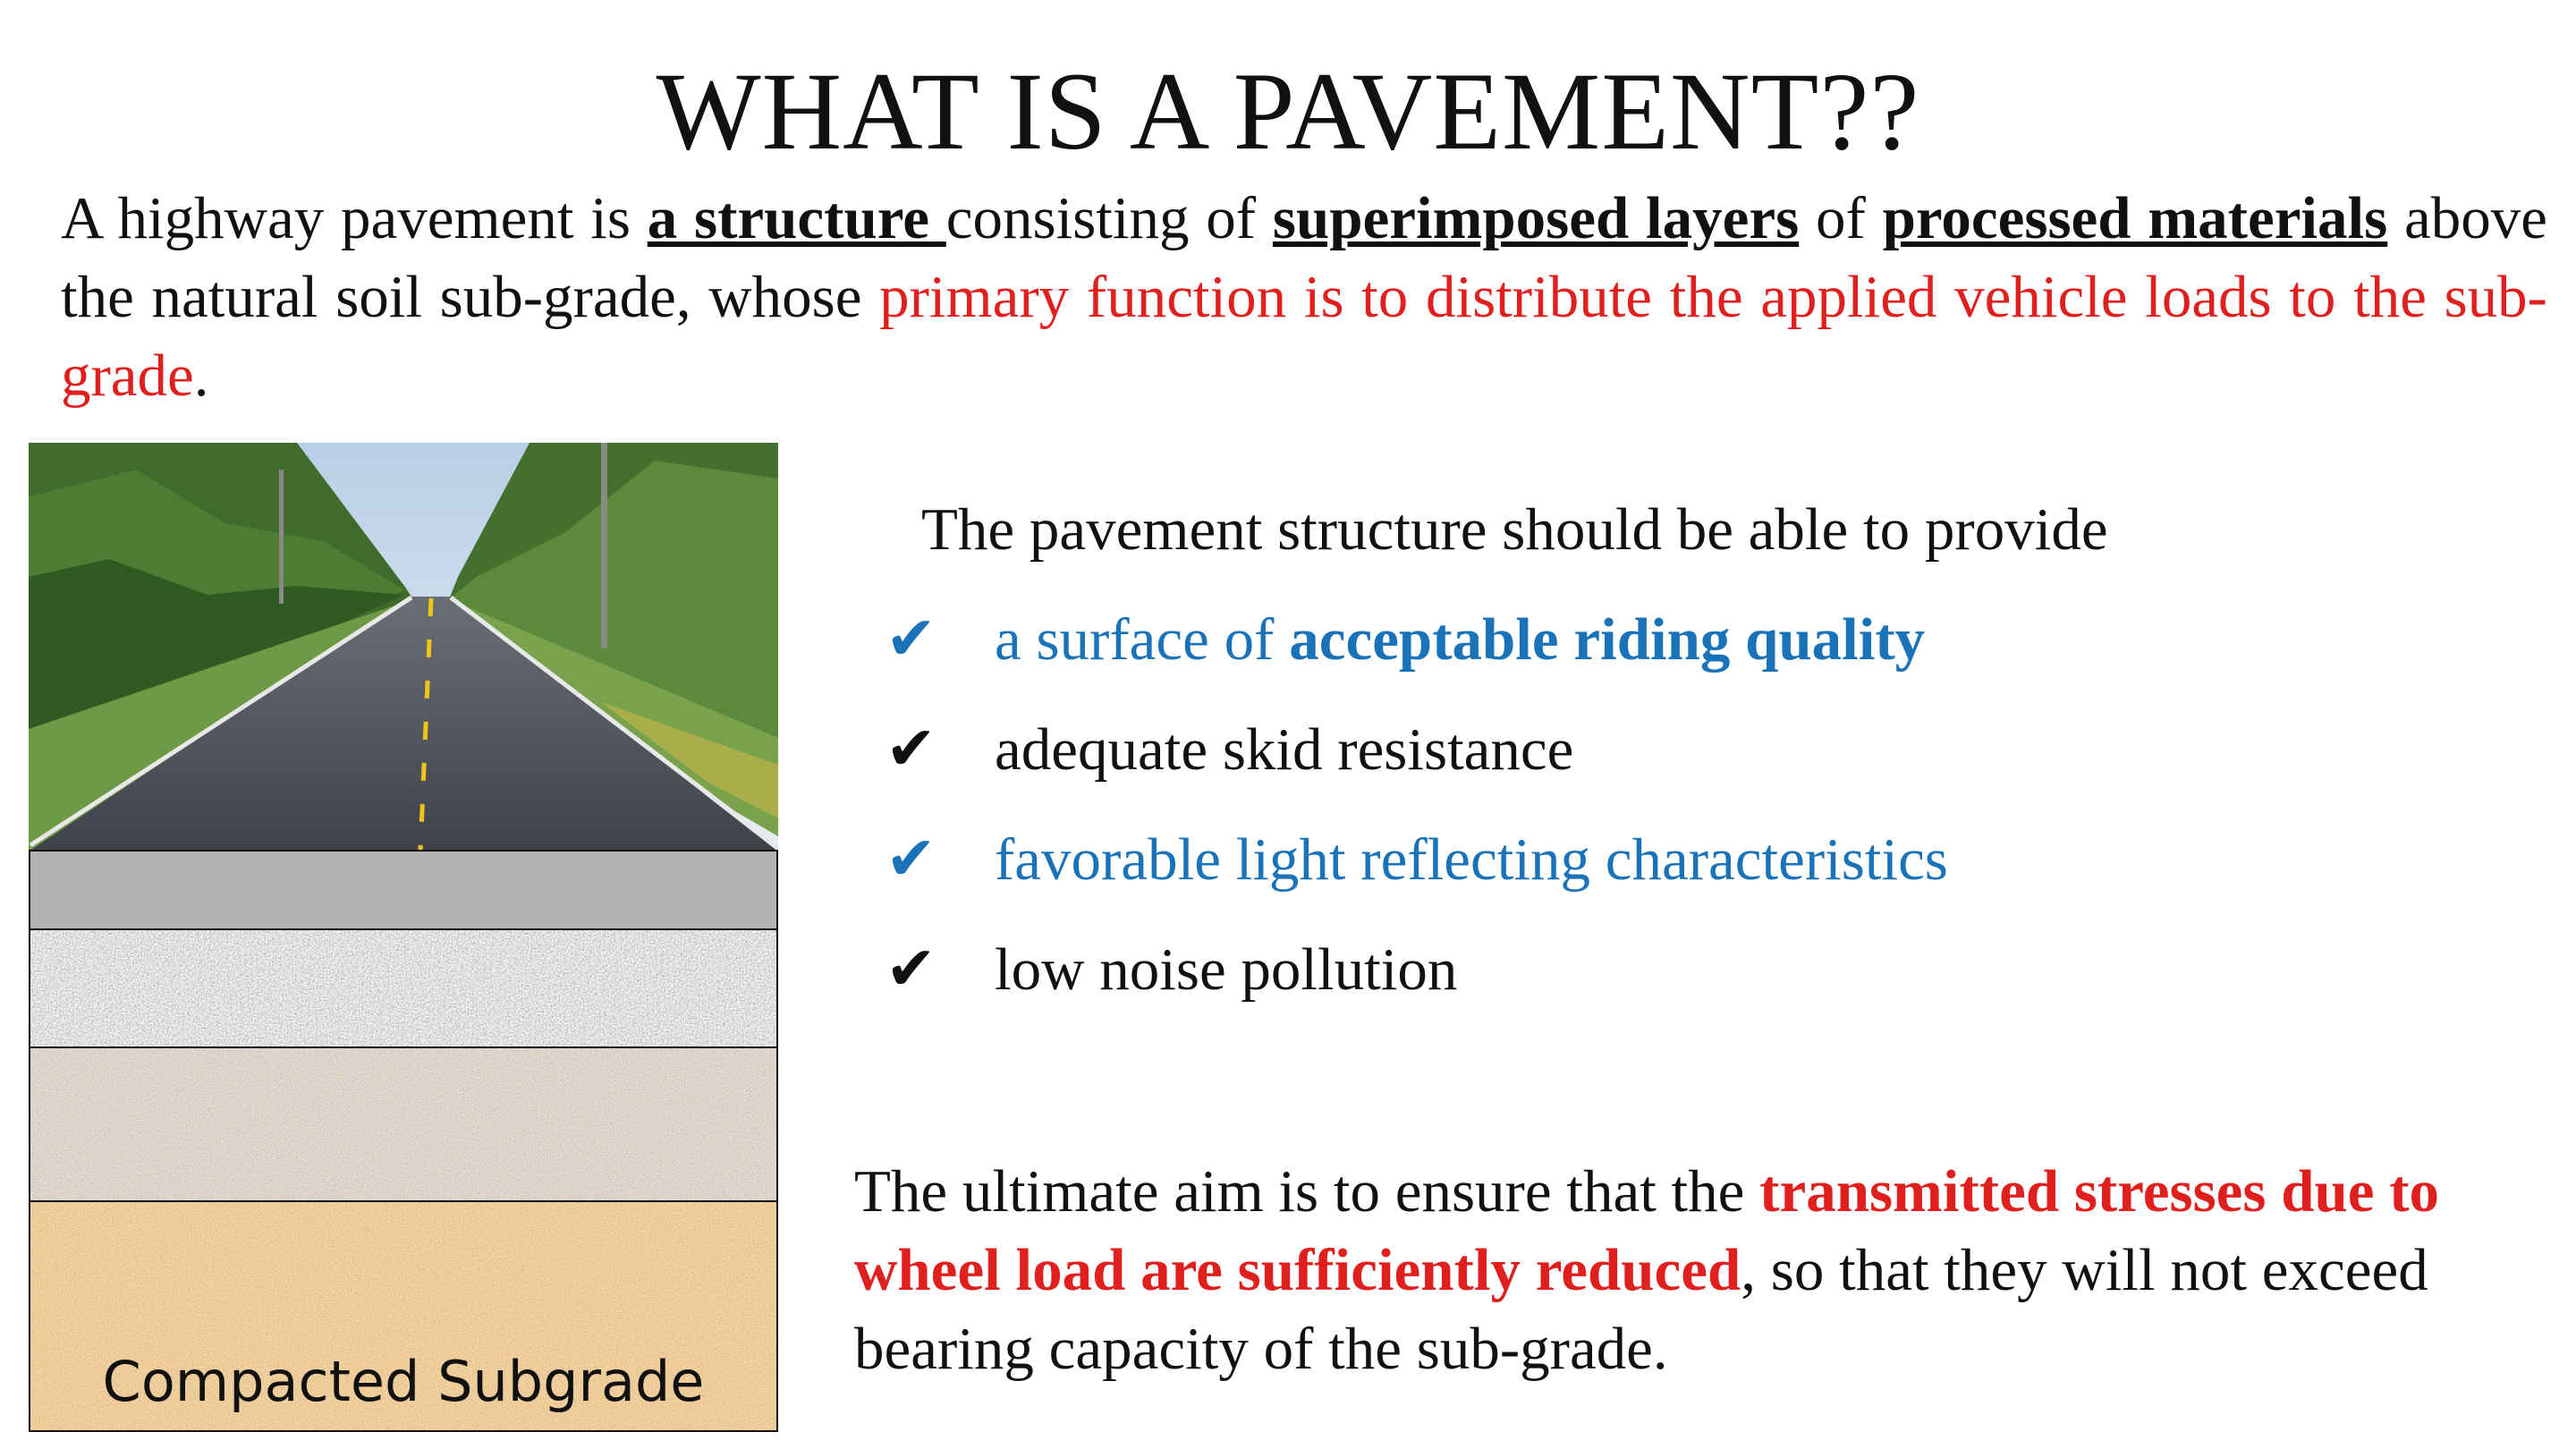  I want to click on list-item-text: low noise pollution, so click(1226, 969).